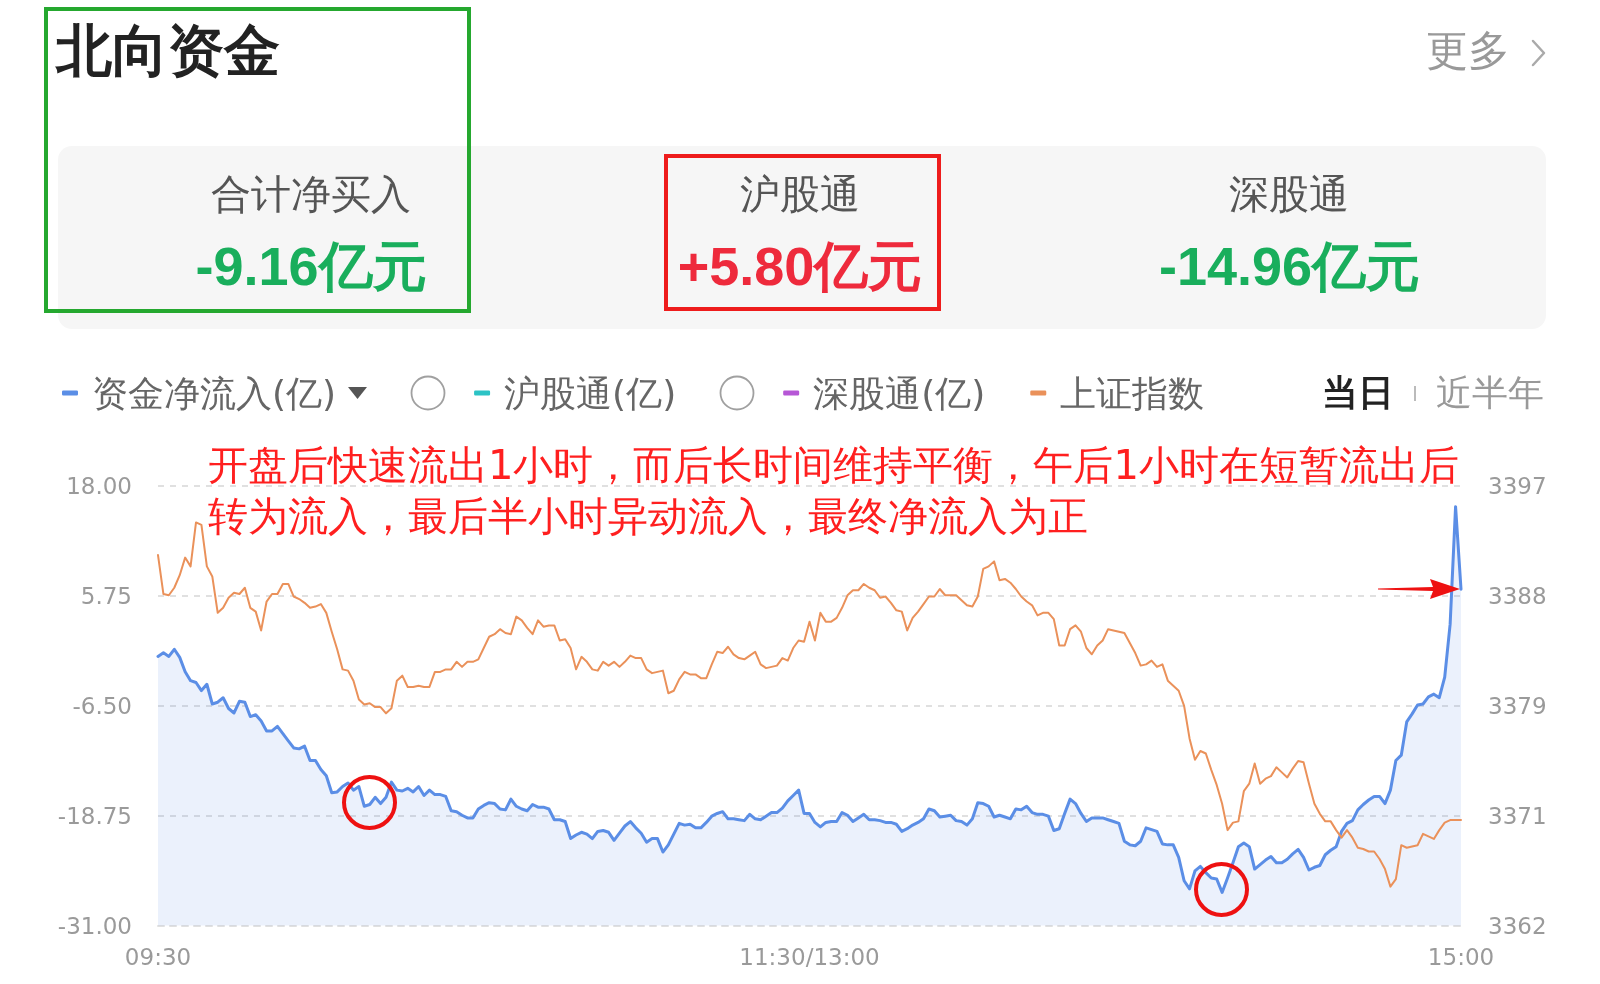  What do you see at coordinates (99, 486) in the screenshot?
I see `y-tick-label: 18.00` at bounding box center [99, 486].